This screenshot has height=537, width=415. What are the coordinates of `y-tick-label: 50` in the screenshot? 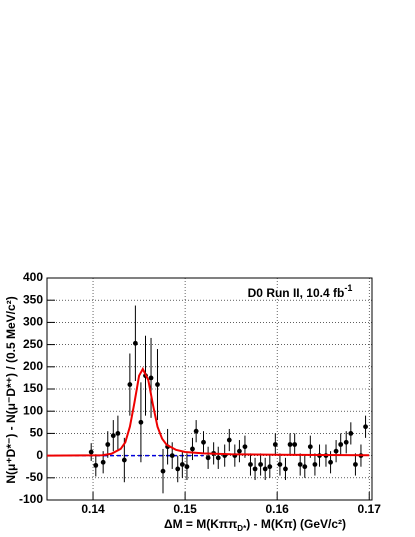 It's located at (37, 433).